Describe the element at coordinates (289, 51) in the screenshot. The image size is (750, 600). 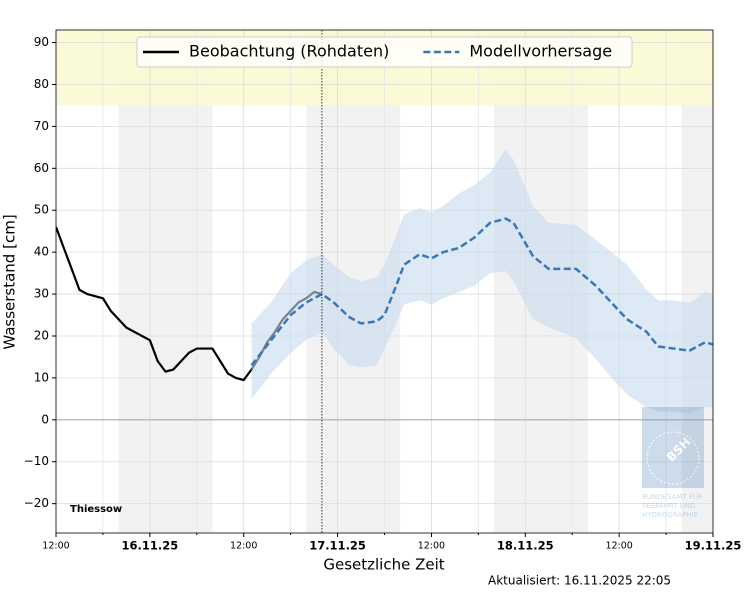
I see `legend-label: Beobachtung (Rohdaten)` at that location.